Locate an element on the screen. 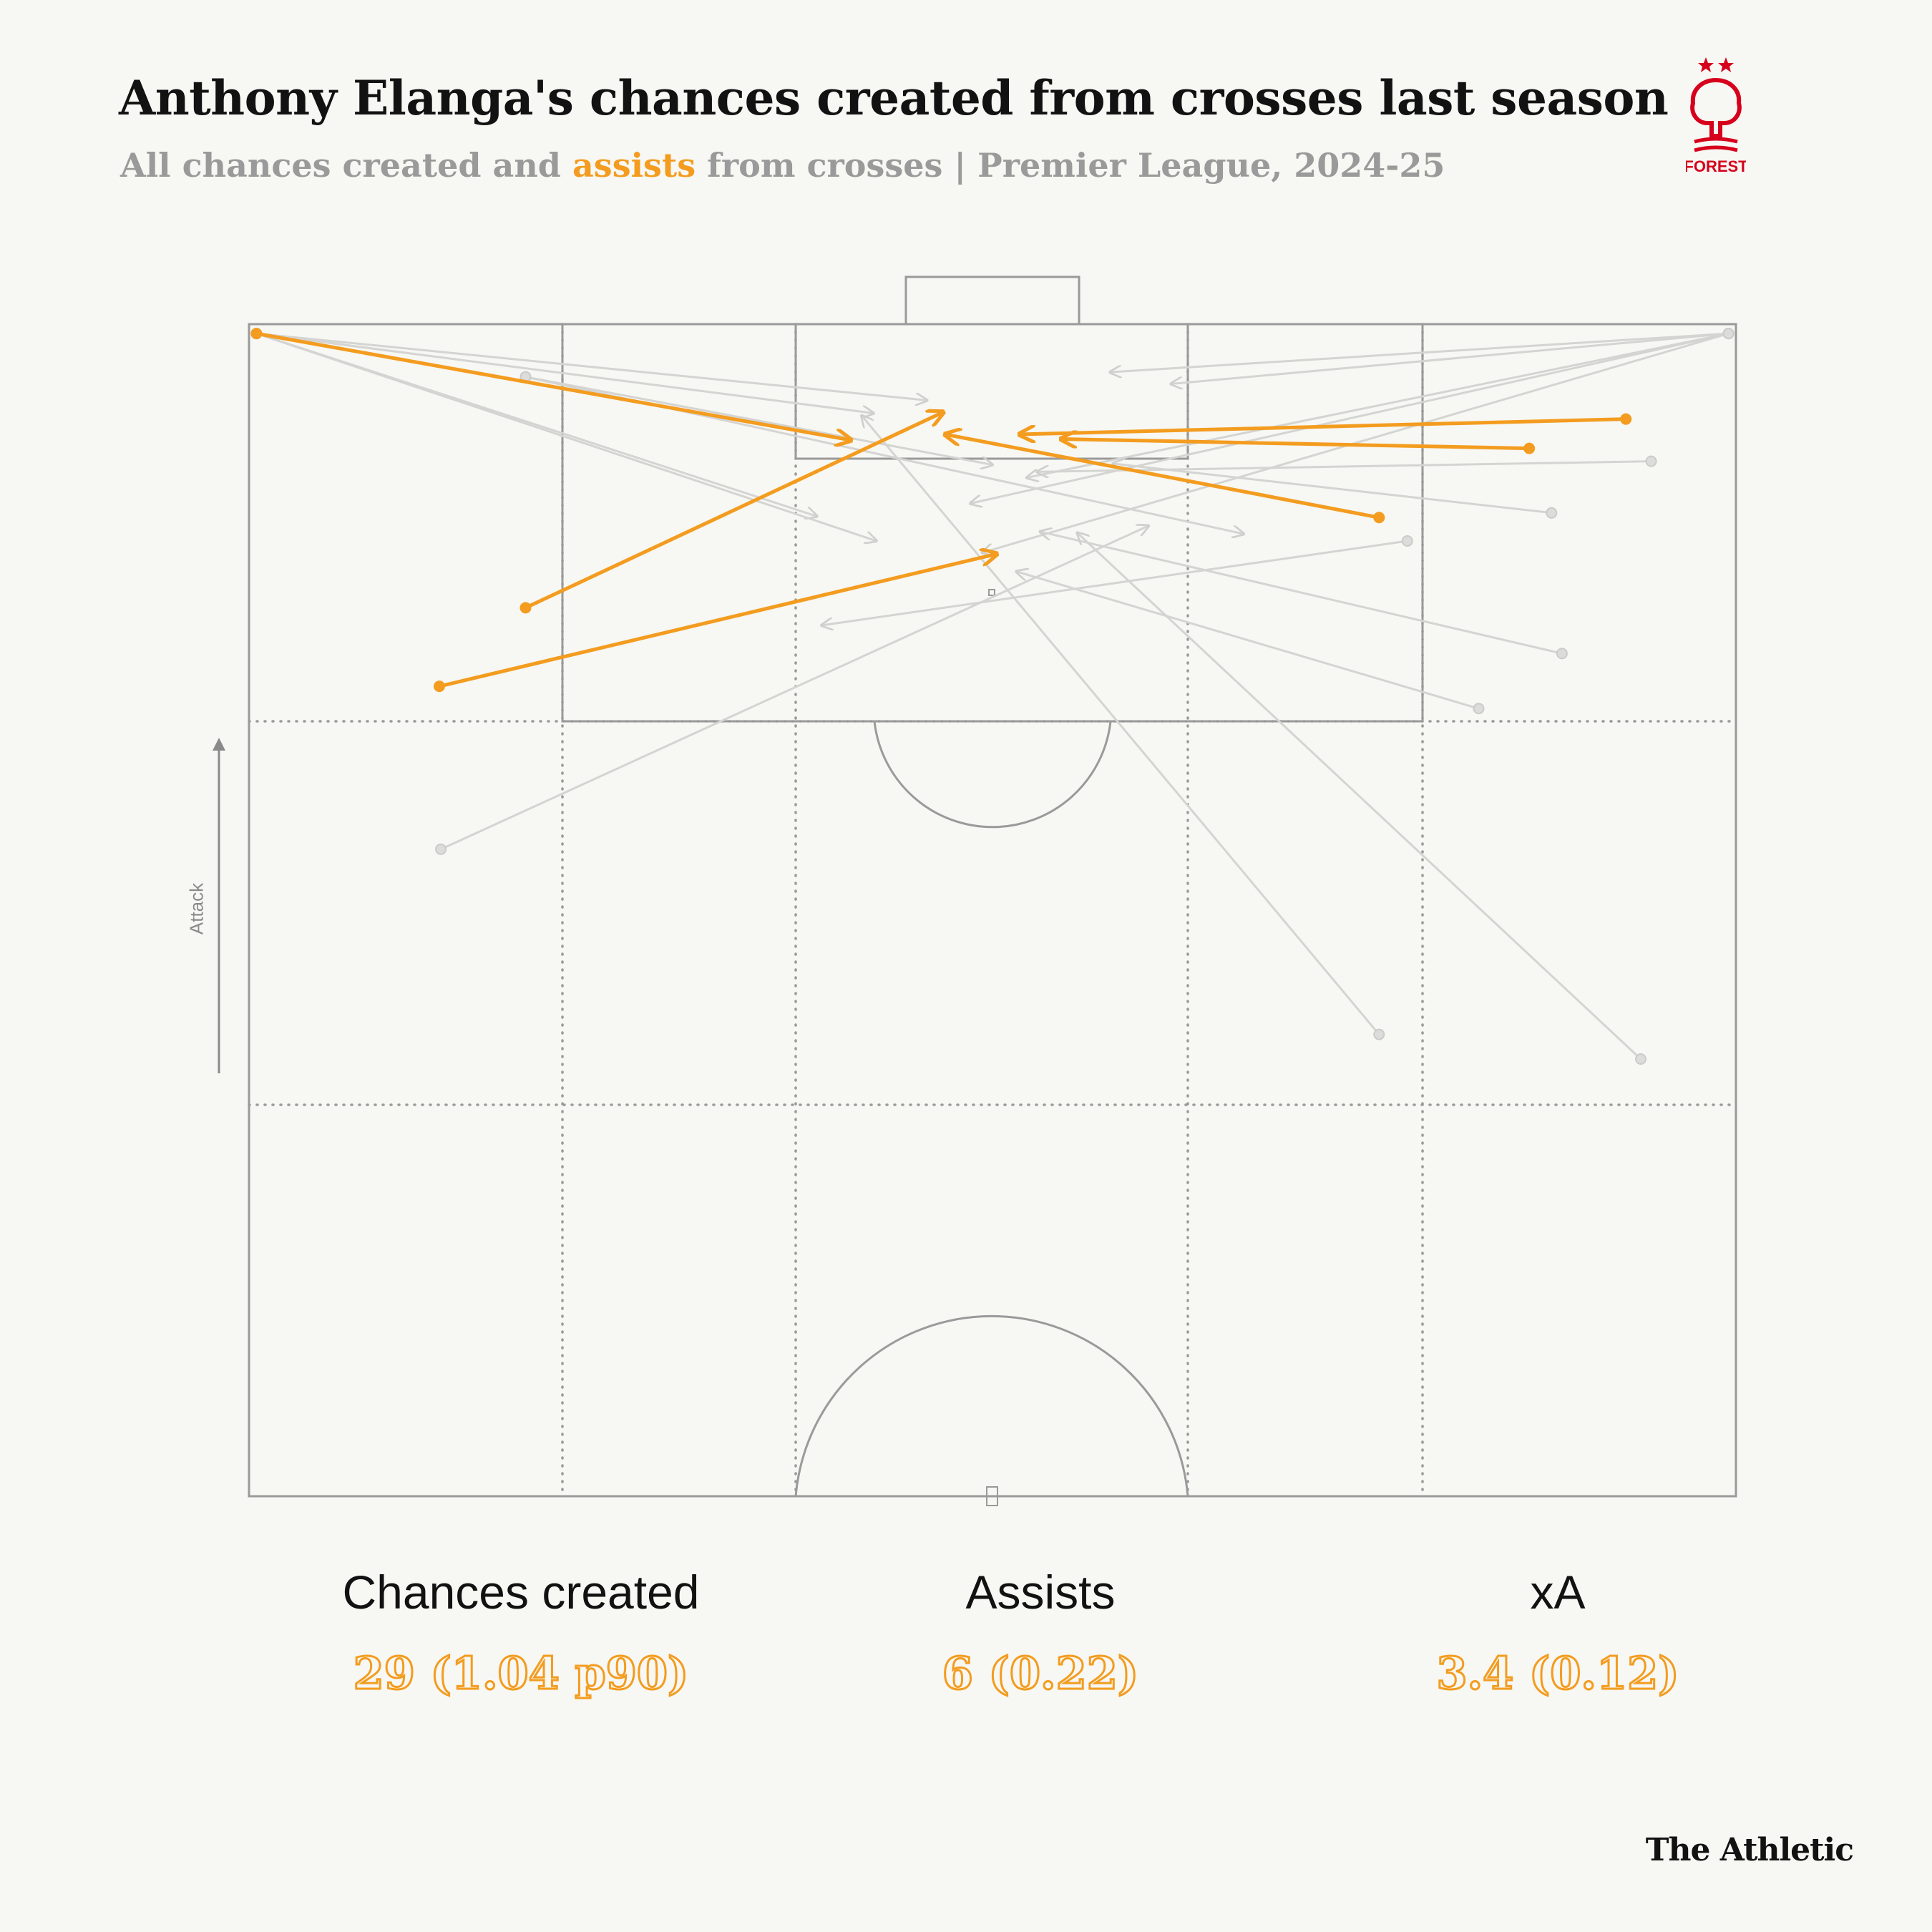 This screenshot has height=1932, width=1932. crest-text: FOREST is located at coordinates (1716, 166).